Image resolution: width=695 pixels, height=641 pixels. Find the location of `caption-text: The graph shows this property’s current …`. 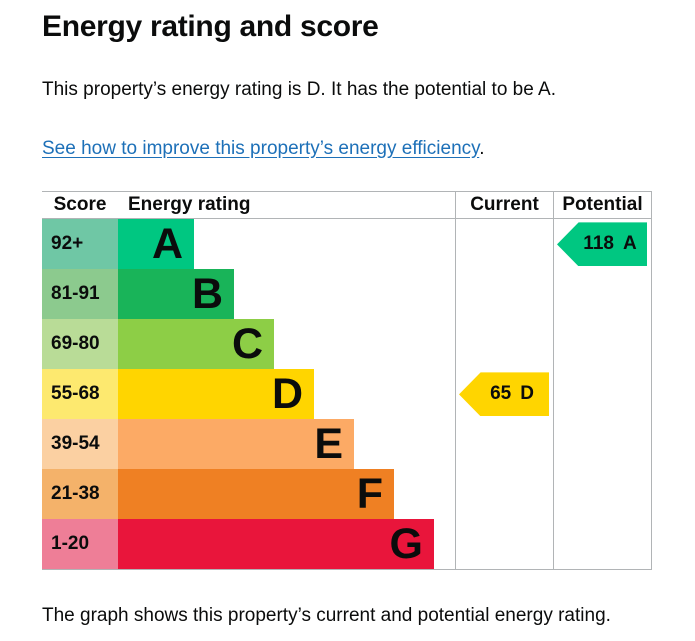

caption-text: The graph shows this property’s current … is located at coordinates (326, 616).